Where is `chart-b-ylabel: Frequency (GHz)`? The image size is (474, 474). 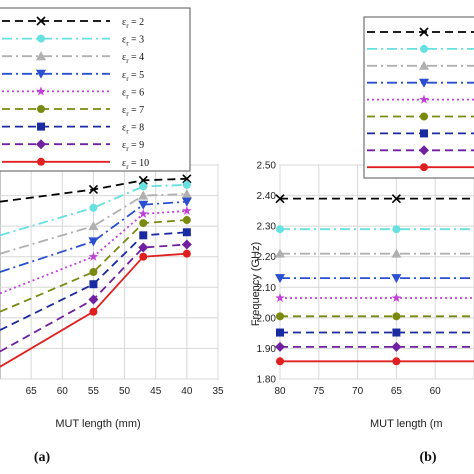 chart-b-ylabel: Frequency (GHz) is located at coordinates (256, 284).